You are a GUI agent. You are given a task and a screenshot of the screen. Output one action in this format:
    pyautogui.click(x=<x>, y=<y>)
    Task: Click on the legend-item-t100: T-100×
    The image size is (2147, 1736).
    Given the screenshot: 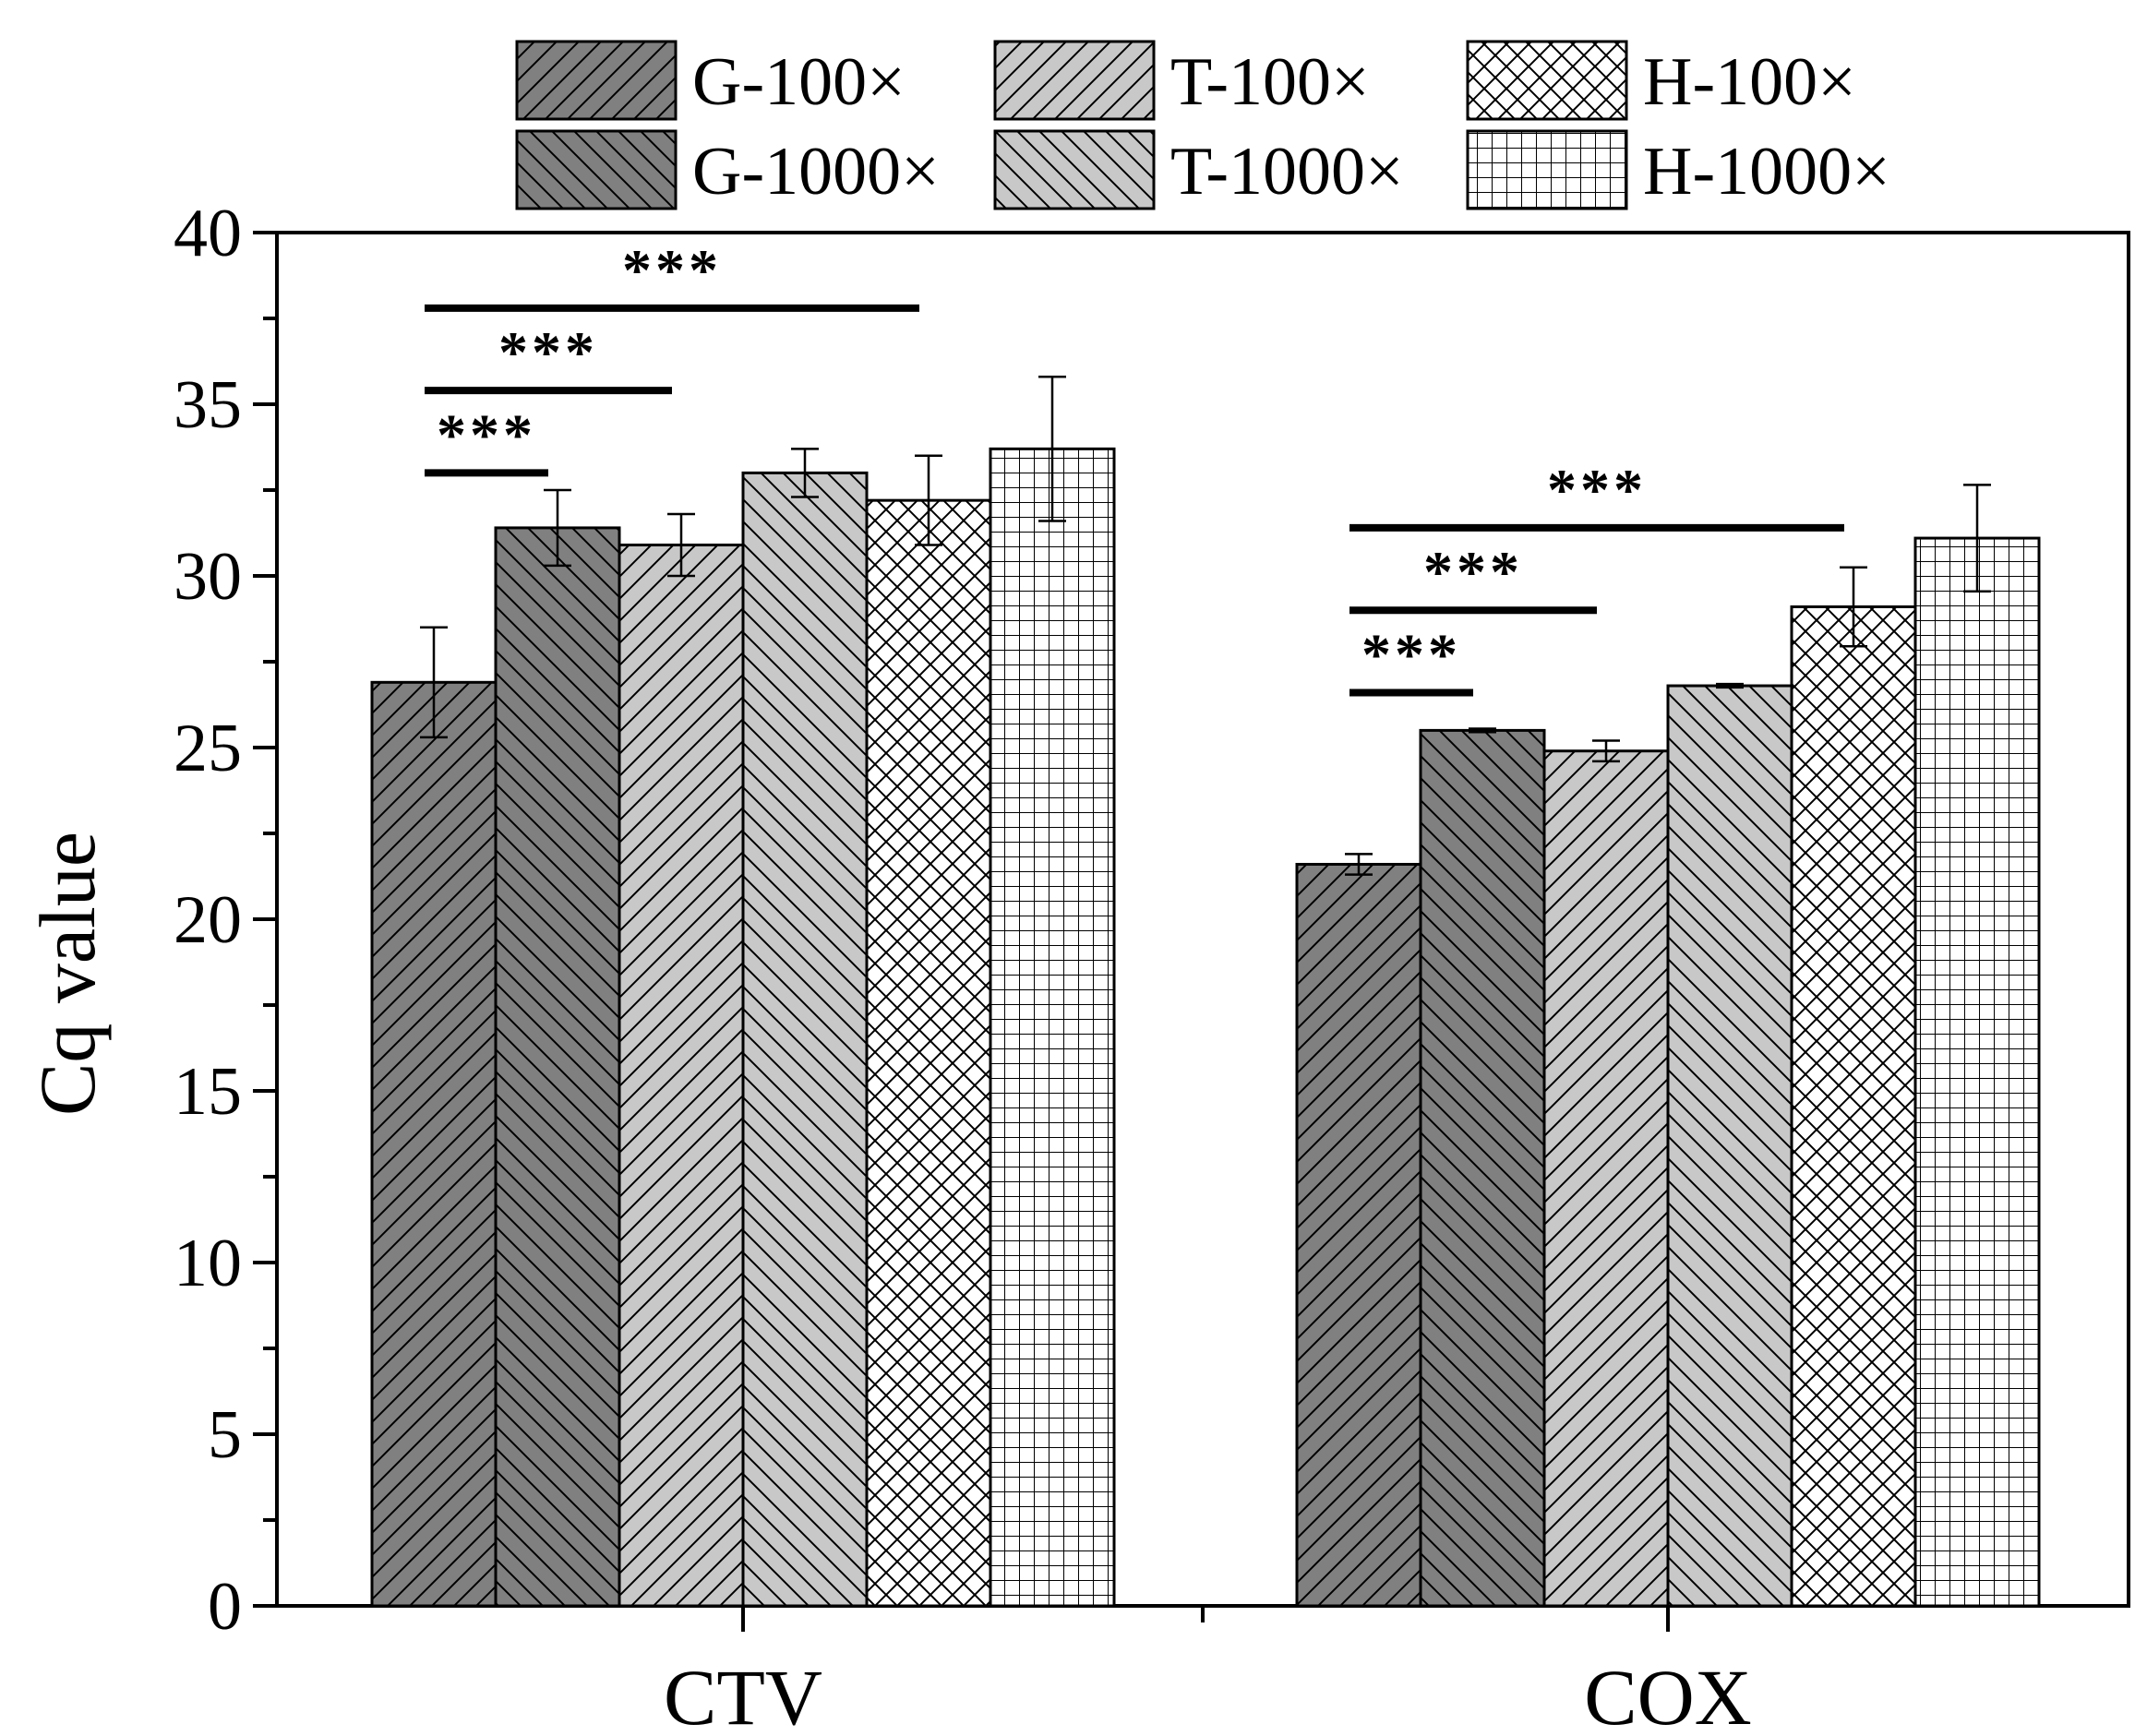 What is the action you would take?
    pyautogui.click(x=1181, y=81)
    